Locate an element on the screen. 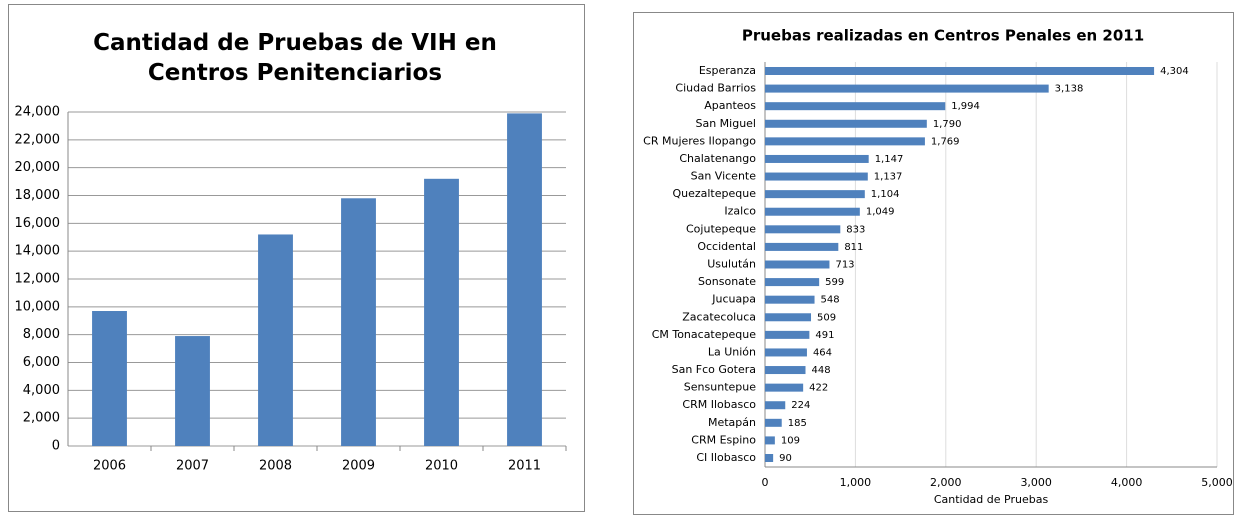 The width and height of the screenshot is (1235, 516). y-tick-label: CR Mujeres Ilopango is located at coordinates (699, 140).